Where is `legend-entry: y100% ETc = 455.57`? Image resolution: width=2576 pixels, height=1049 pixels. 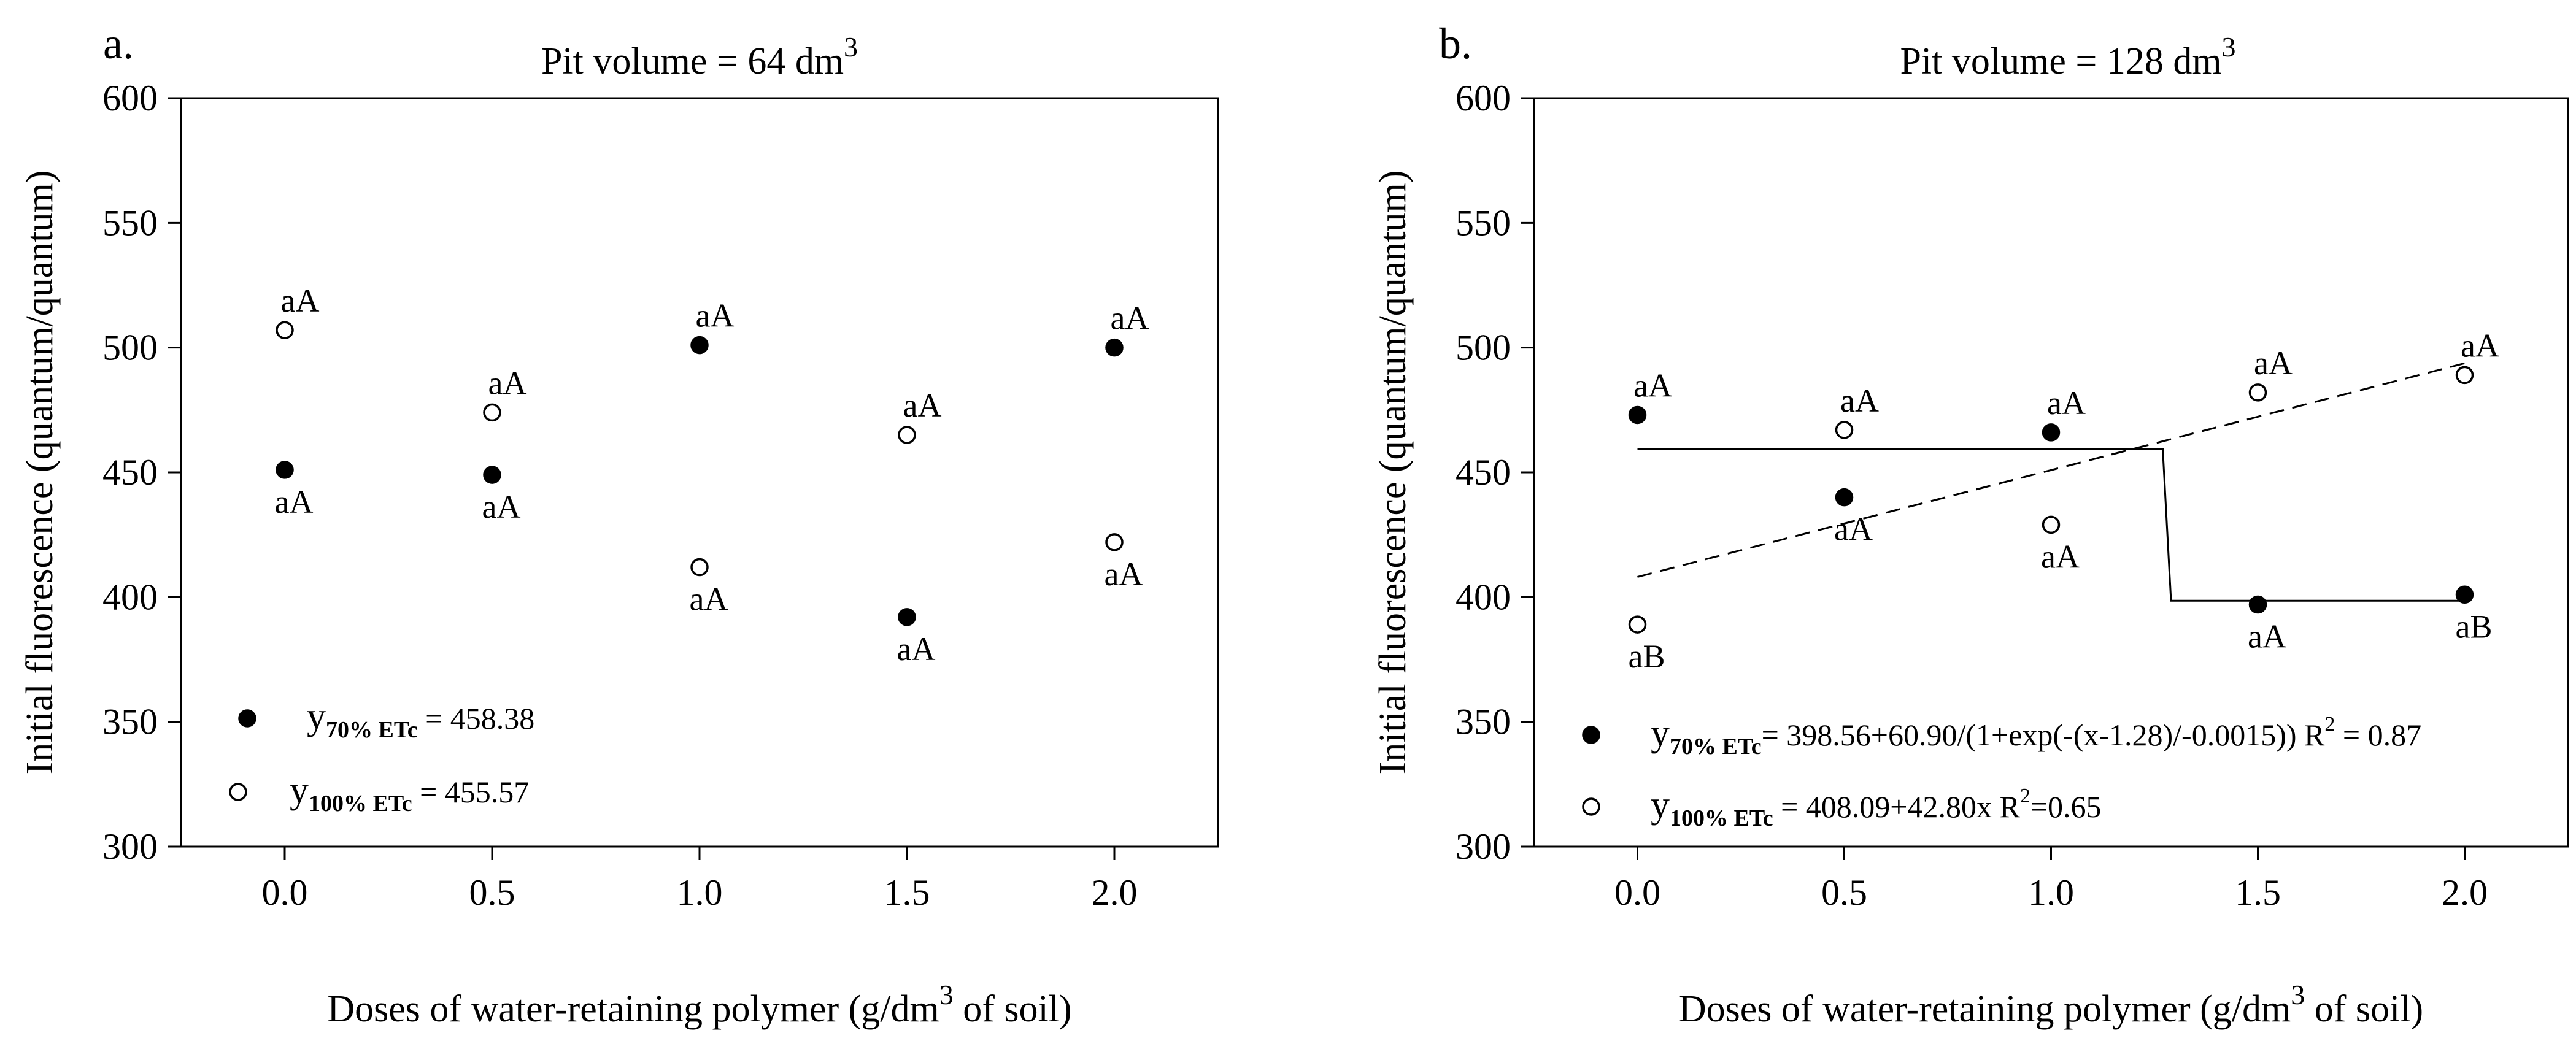 legend-entry: y100% ETc = 455.57 is located at coordinates (409, 793).